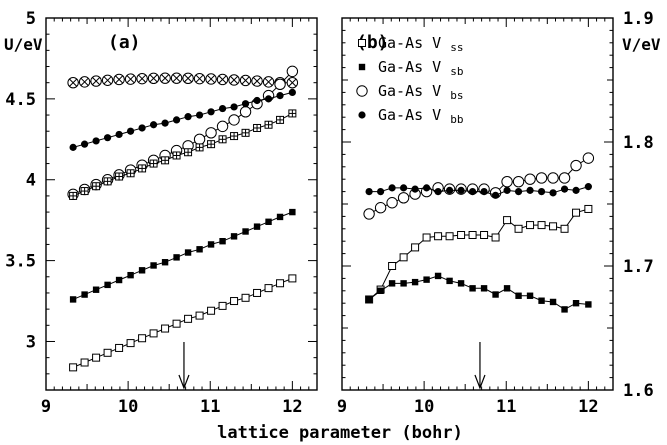  I want to click on legend: Ga-As V ss Ga-As V sb Ga-As V bs Ga-As V bb, so click(410, 80).